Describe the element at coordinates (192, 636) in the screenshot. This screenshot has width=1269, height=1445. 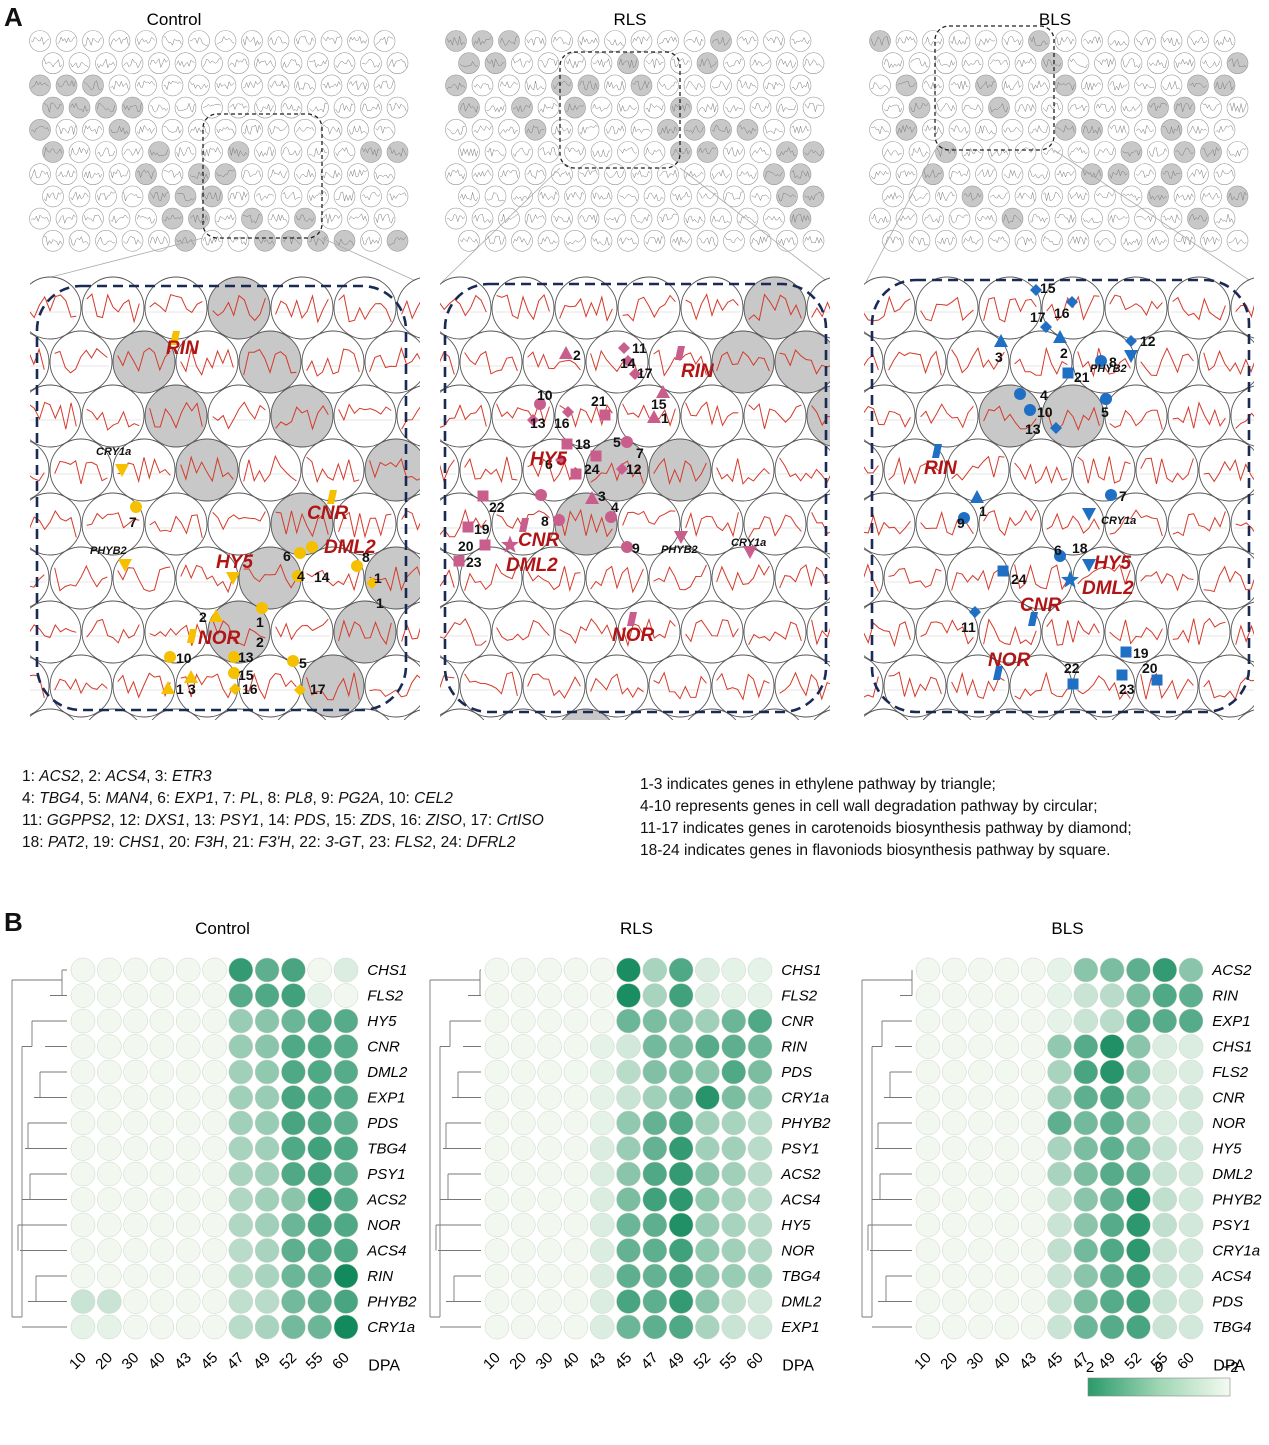
I see `parallelogram-marker` at that location.